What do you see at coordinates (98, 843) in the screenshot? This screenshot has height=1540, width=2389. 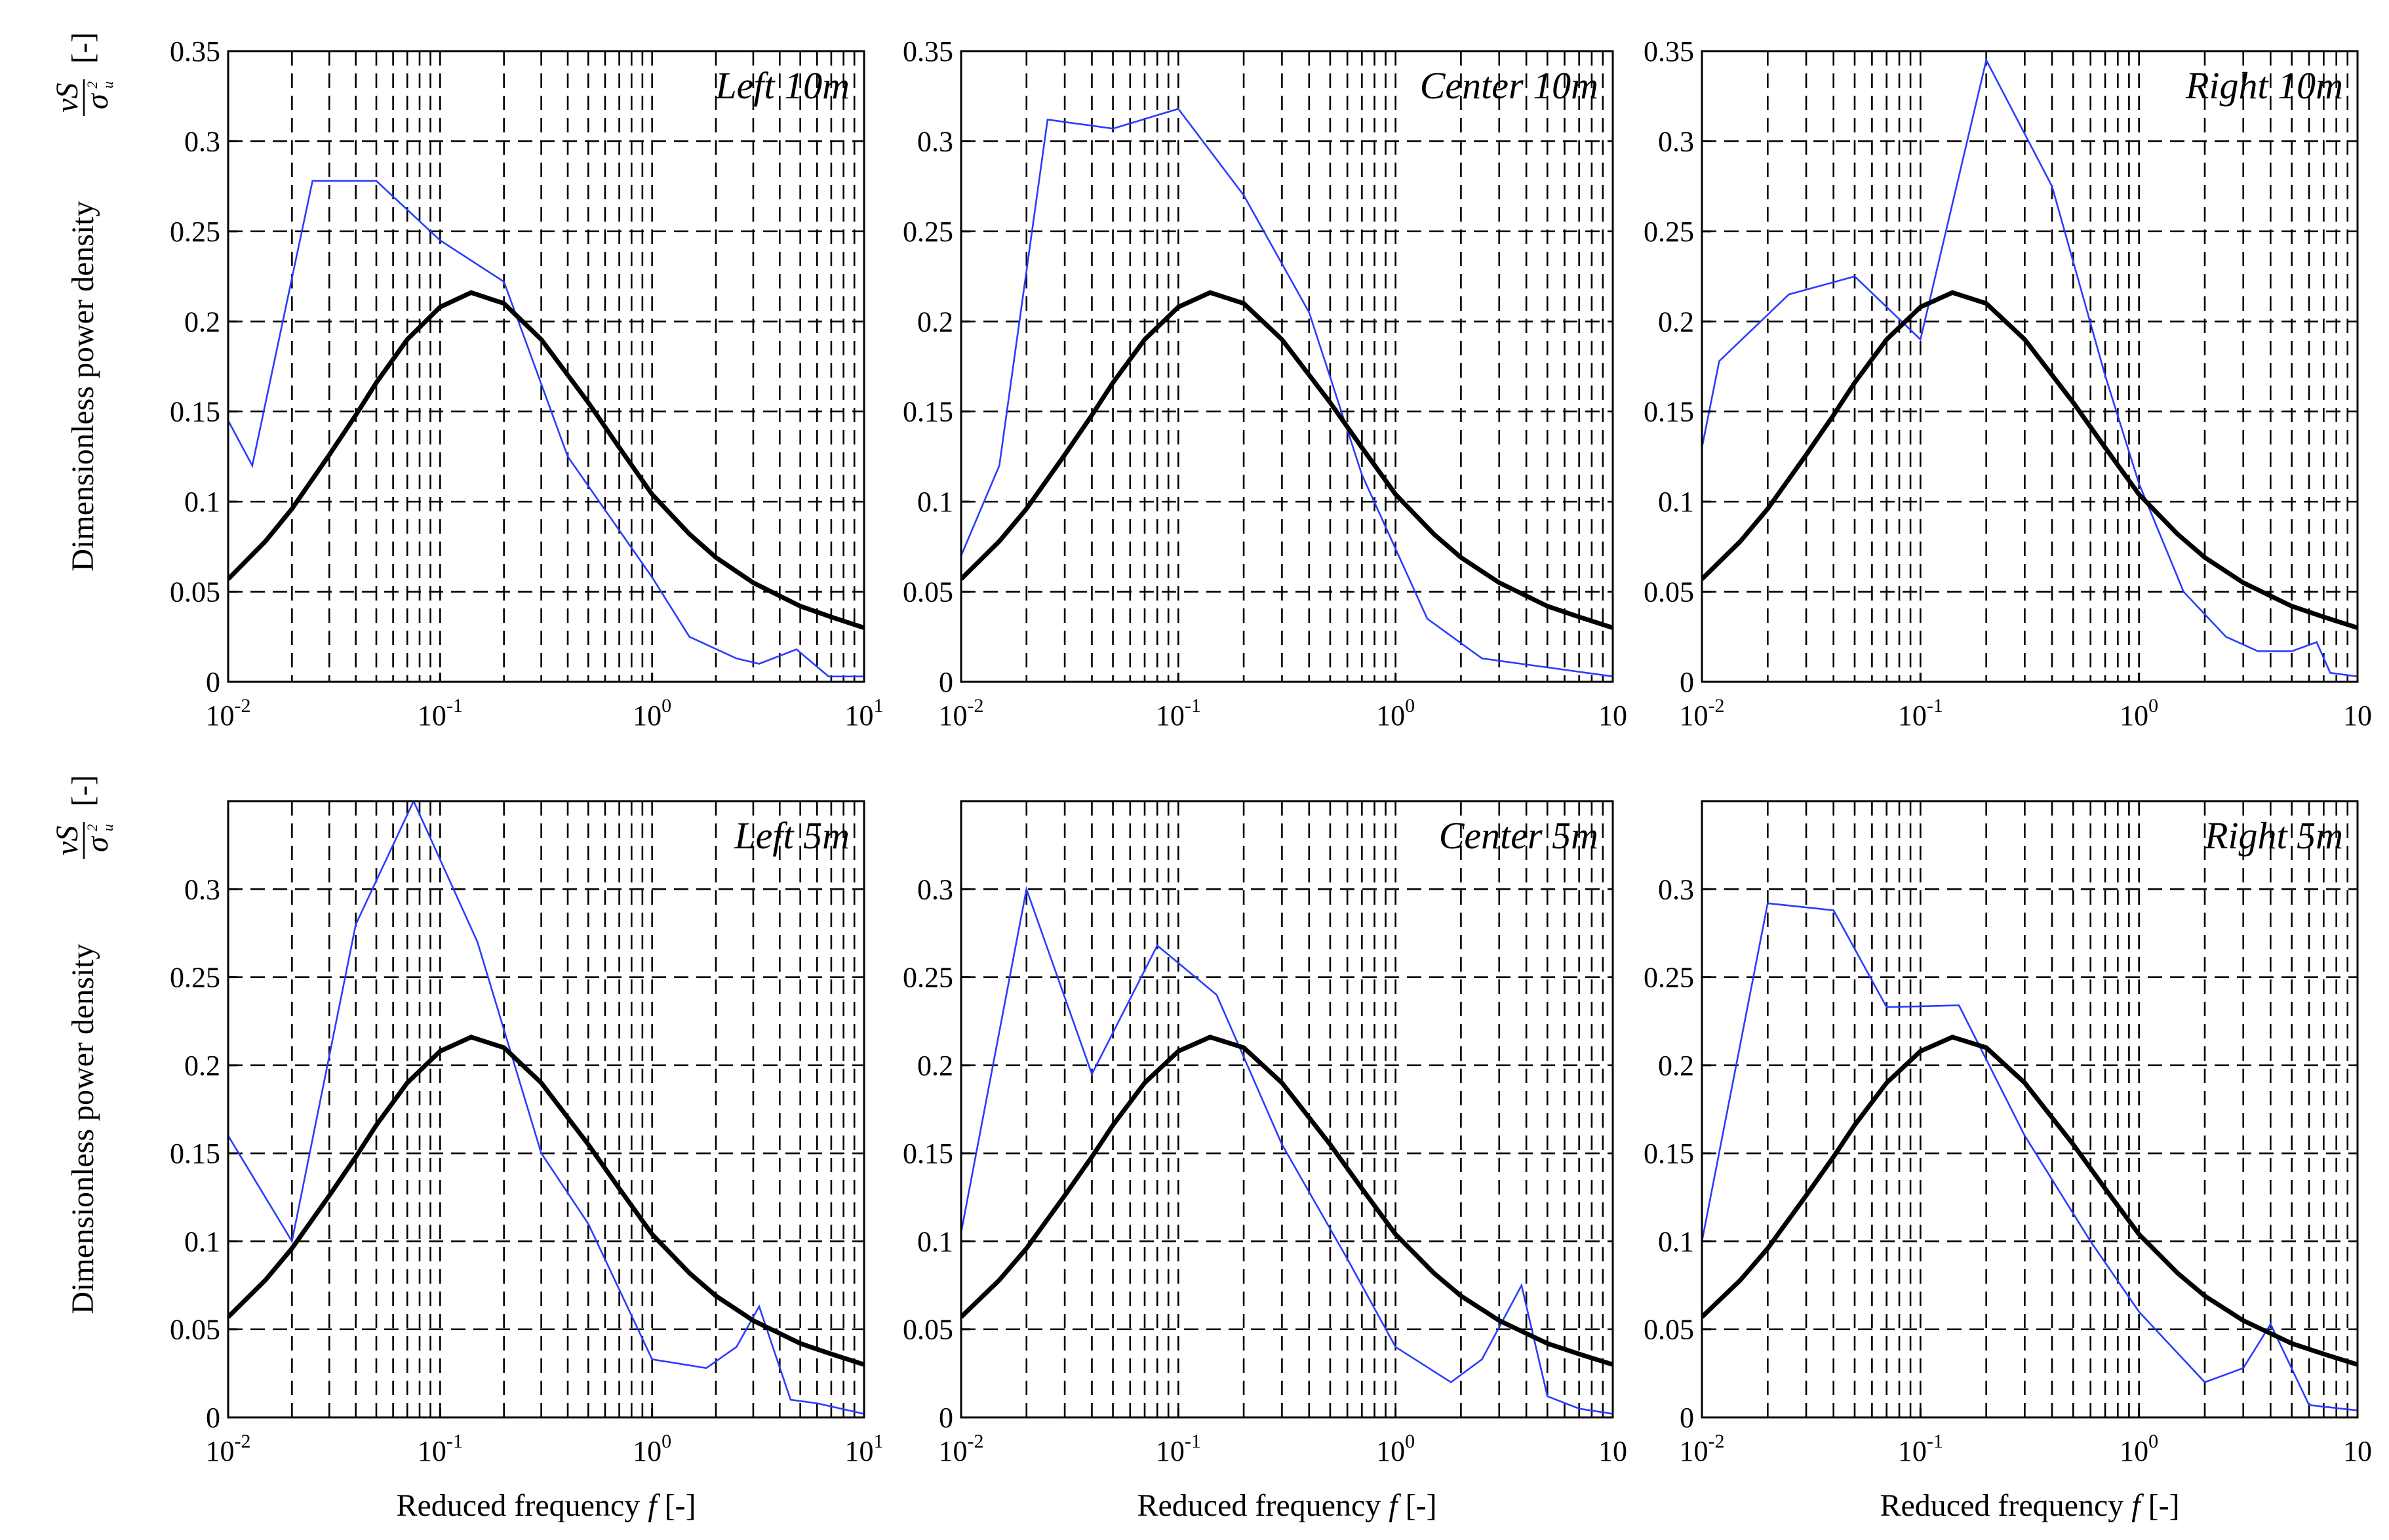 I see `y-axis-fraction-denominator: σ` at bounding box center [98, 843].